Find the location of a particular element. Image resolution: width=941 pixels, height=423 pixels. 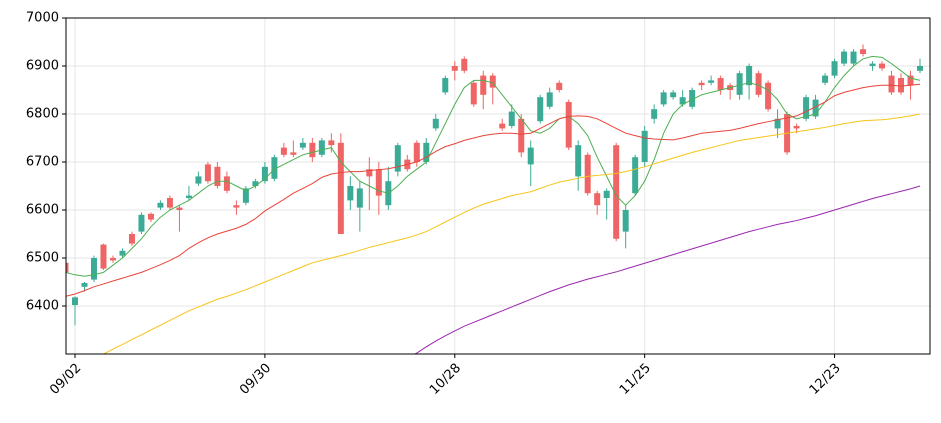

y-tick-label: 6900 is located at coordinates (42, 66).